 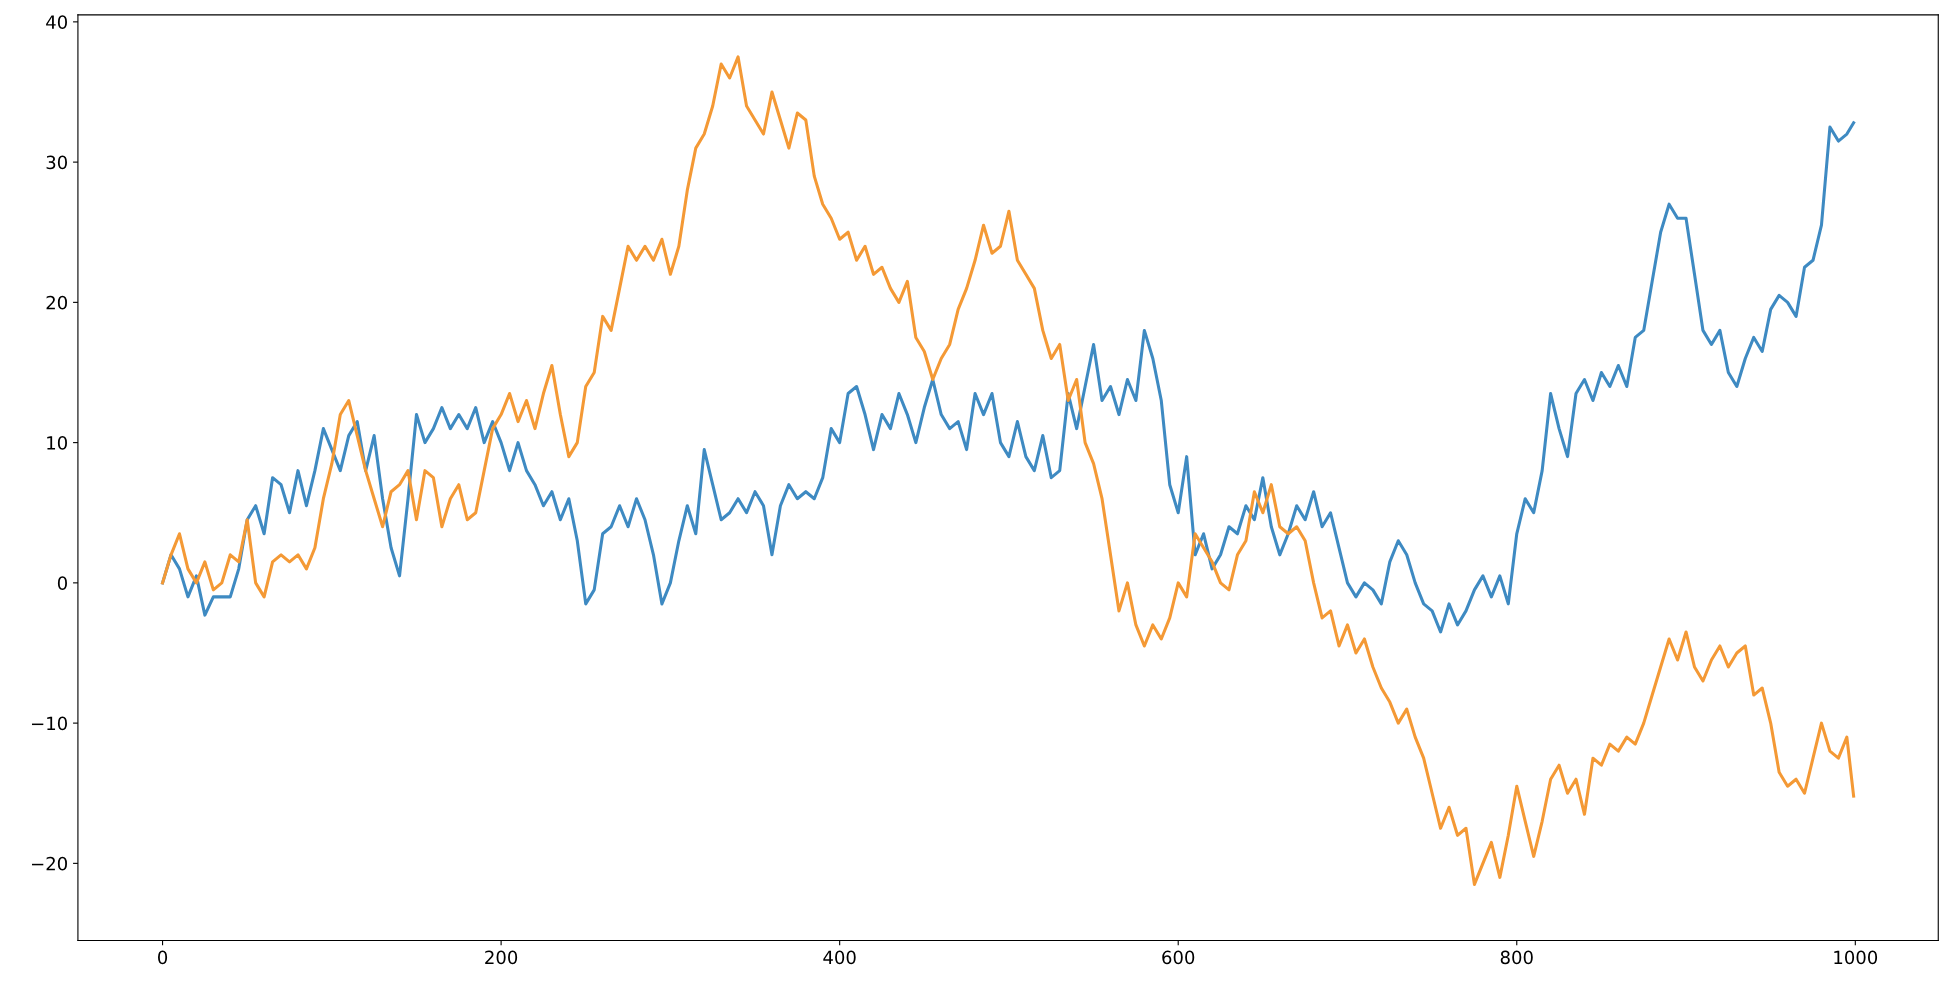 What do you see at coordinates (56, 302) in the screenshot?
I see `y-tick-label: 20` at bounding box center [56, 302].